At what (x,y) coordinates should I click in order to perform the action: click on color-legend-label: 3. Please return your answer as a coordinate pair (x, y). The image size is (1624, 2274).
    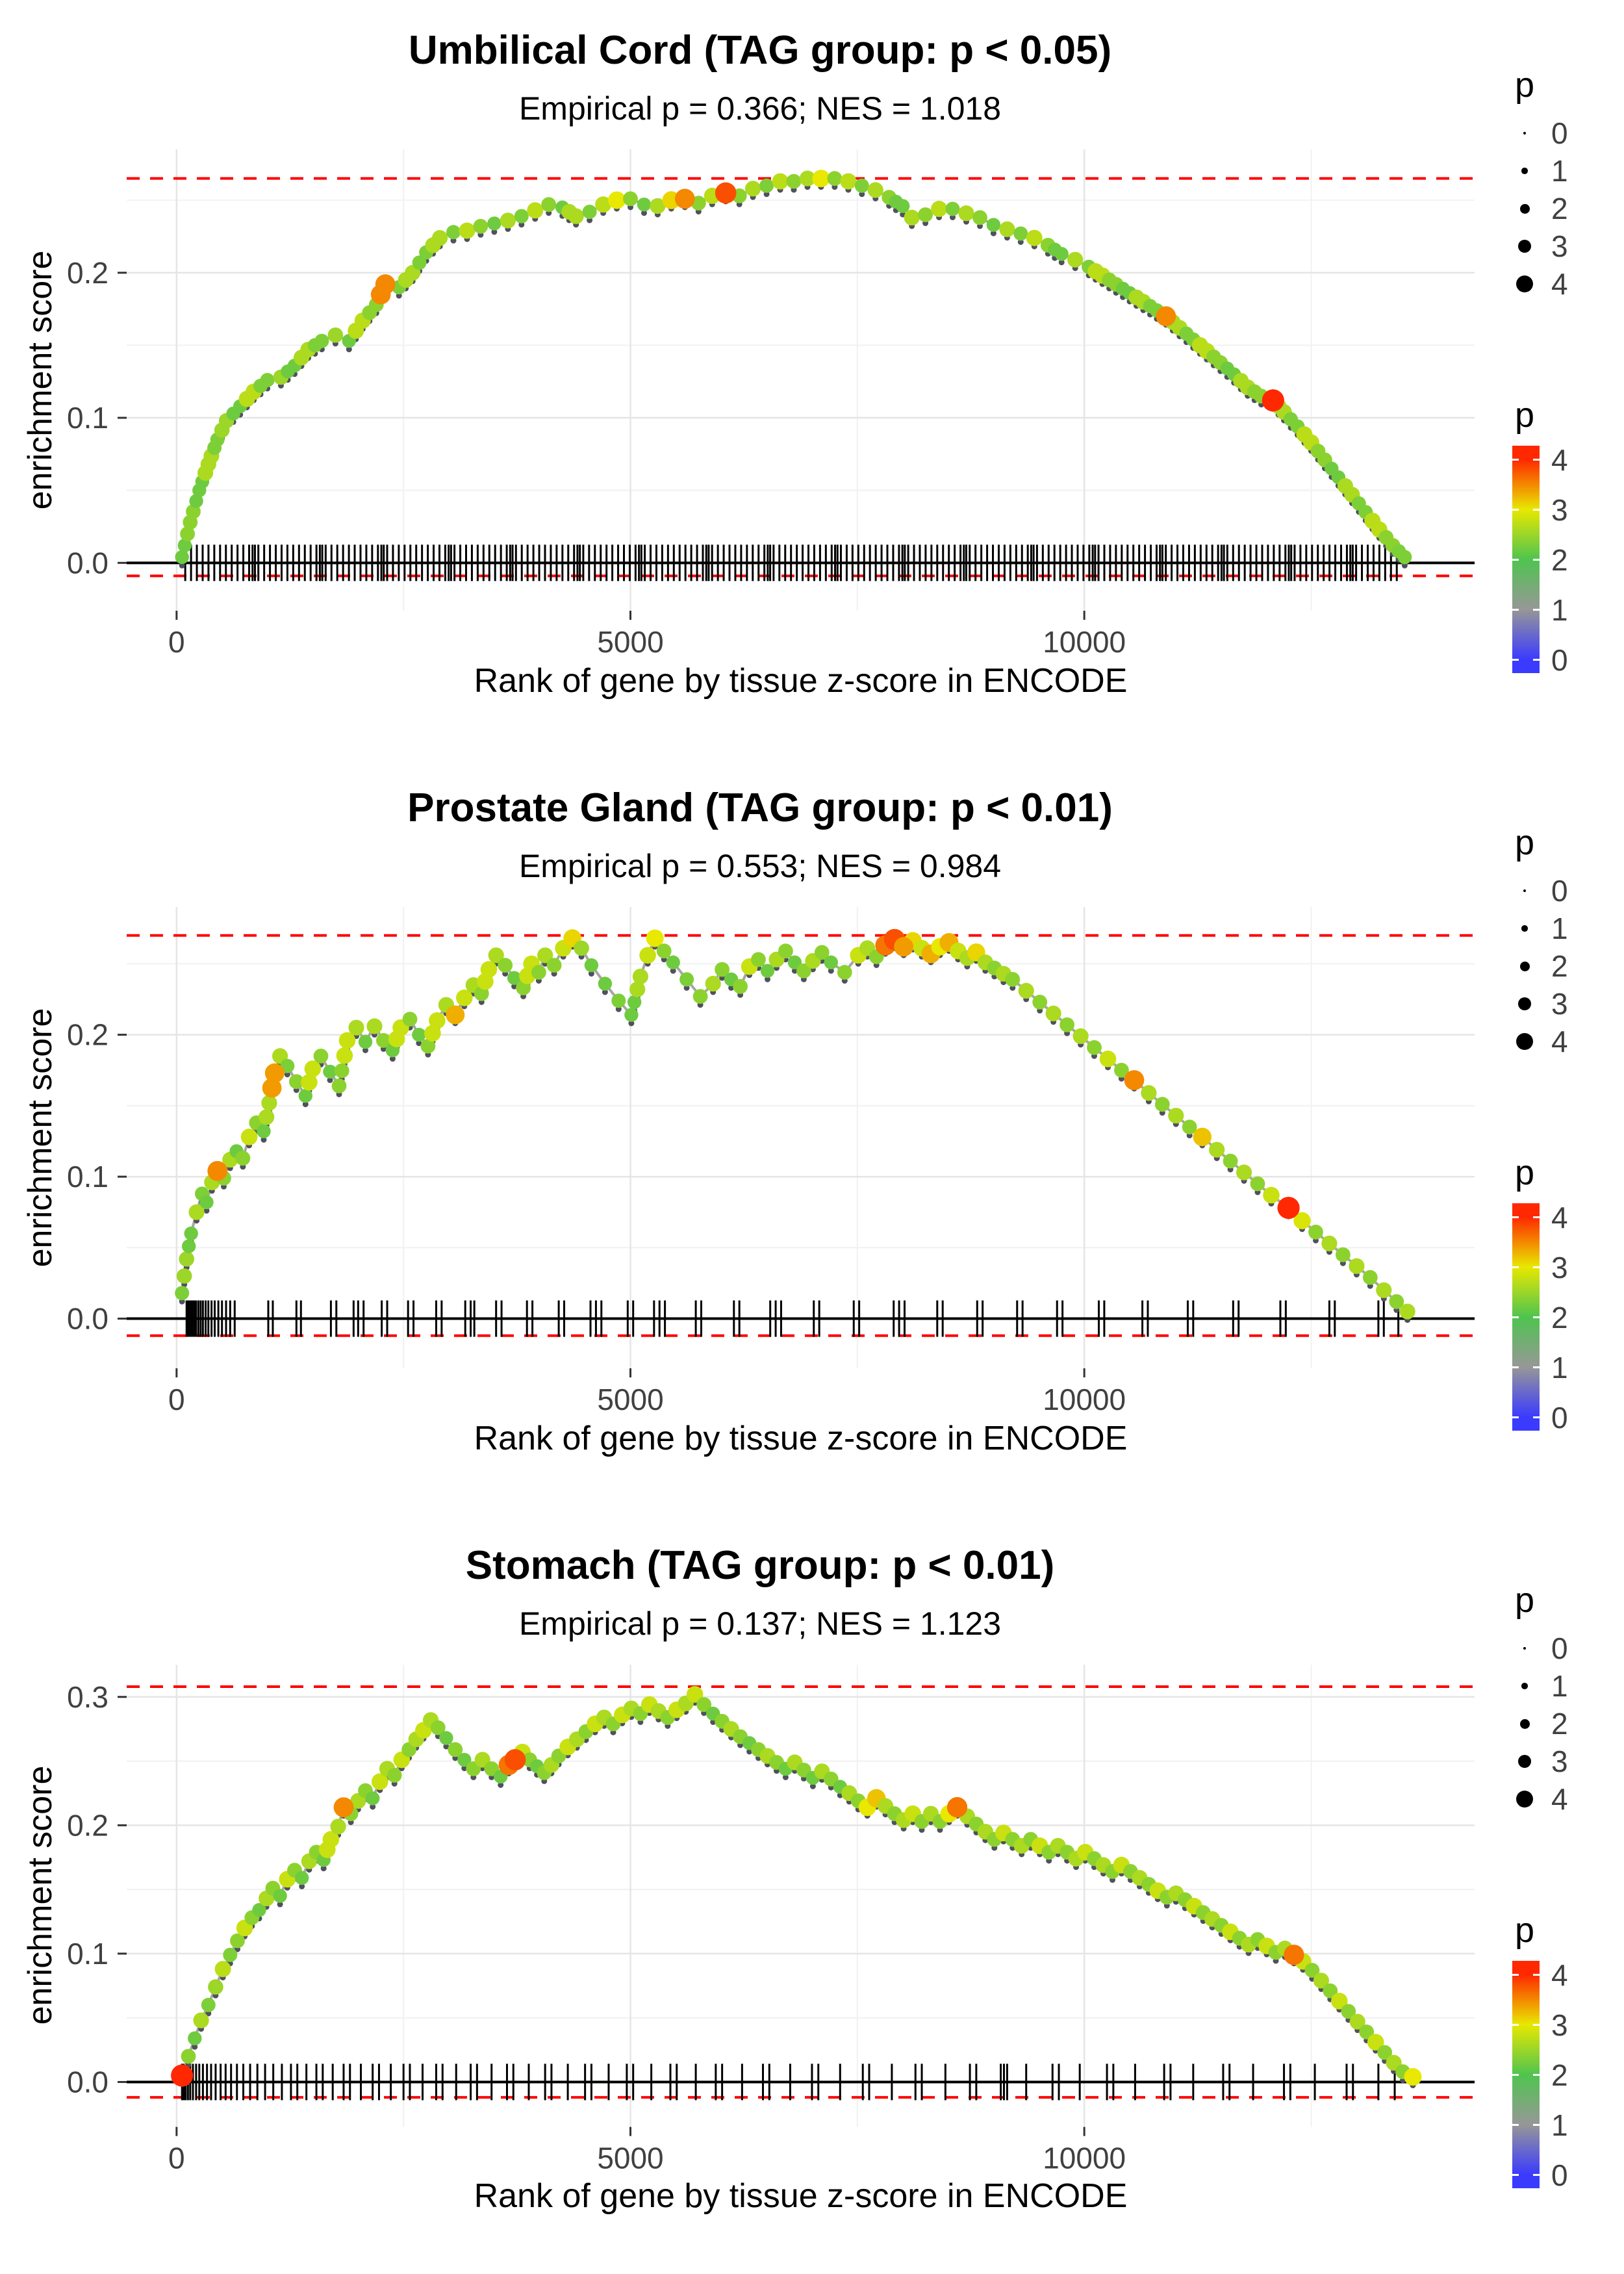
    Looking at the image, I should click on (1559, 1267).